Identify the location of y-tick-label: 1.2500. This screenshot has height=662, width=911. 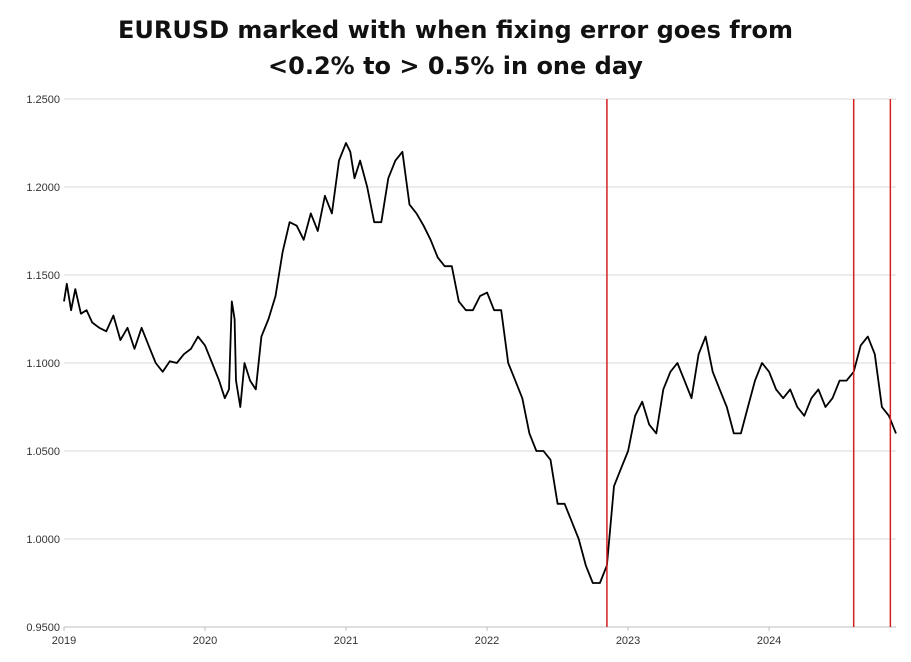
(43, 100).